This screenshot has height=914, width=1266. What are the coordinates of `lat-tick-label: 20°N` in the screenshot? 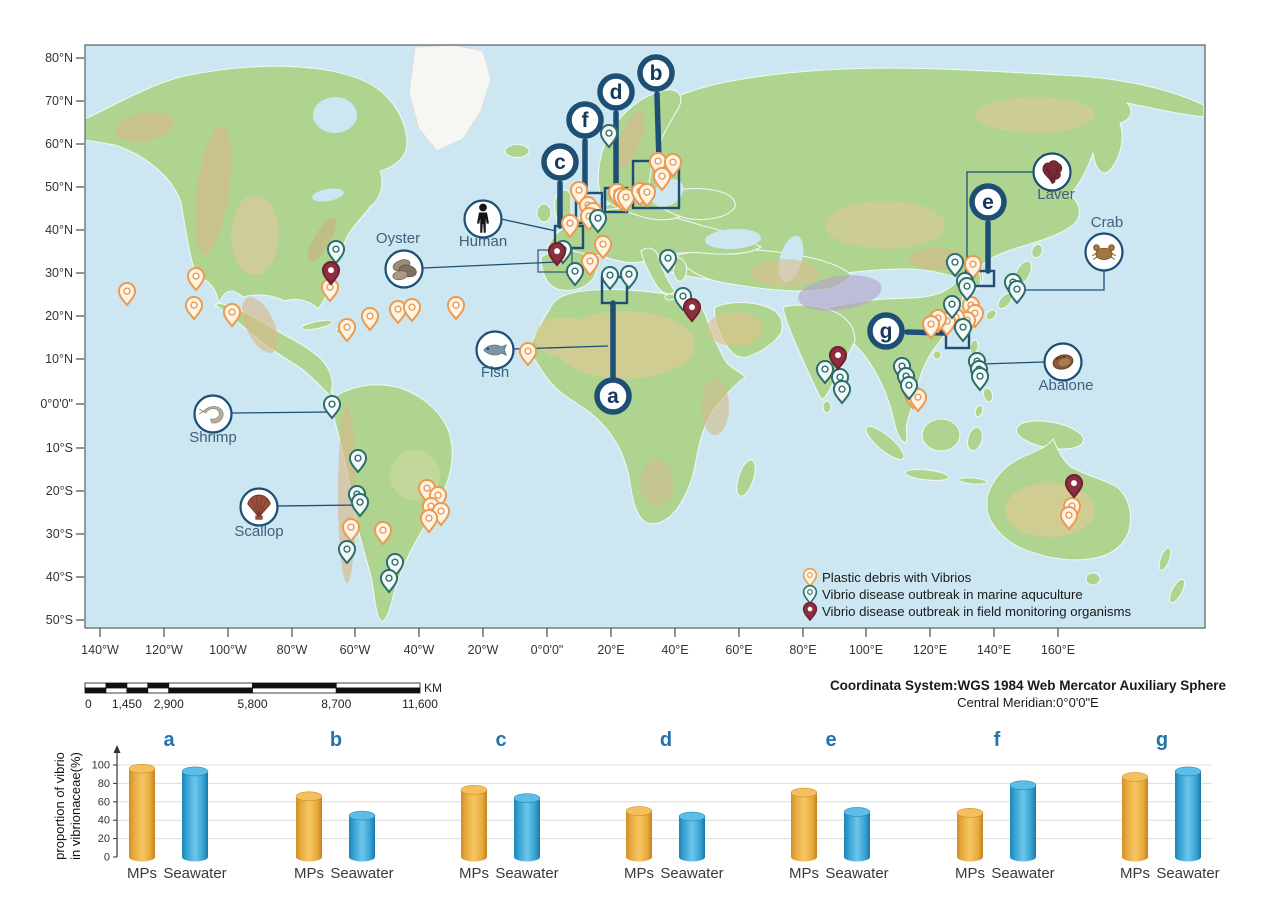 It's located at (59, 316).